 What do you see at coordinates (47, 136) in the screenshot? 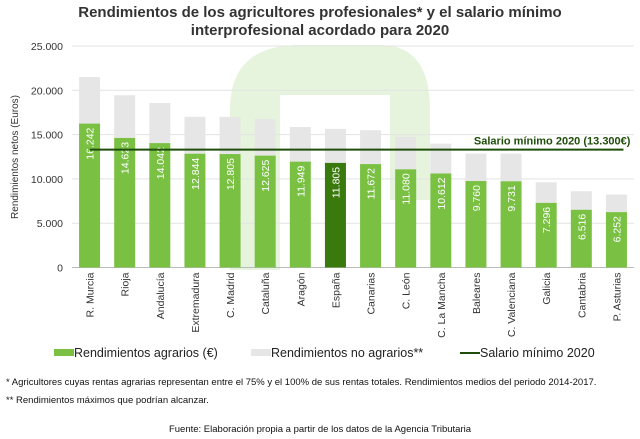
I see `y-tick-label: 15.000` at bounding box center [47, 136].